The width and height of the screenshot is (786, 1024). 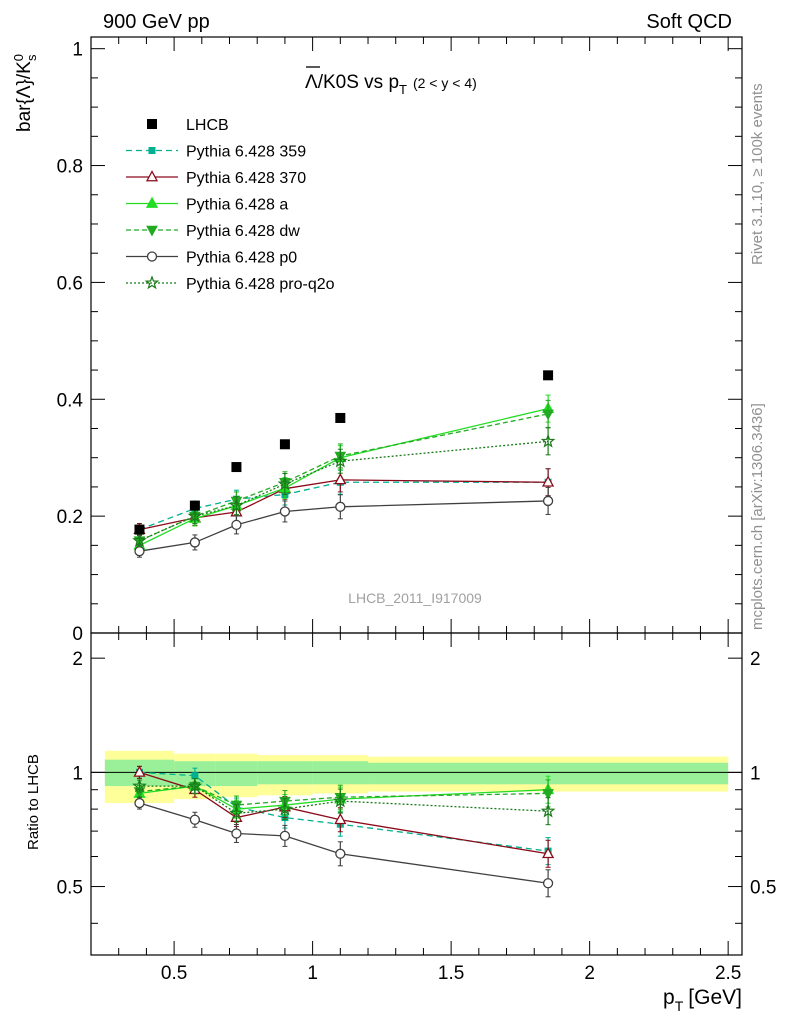 I want to click on legend-label: Pythia 6.428 a, so click(x=237, y=205).